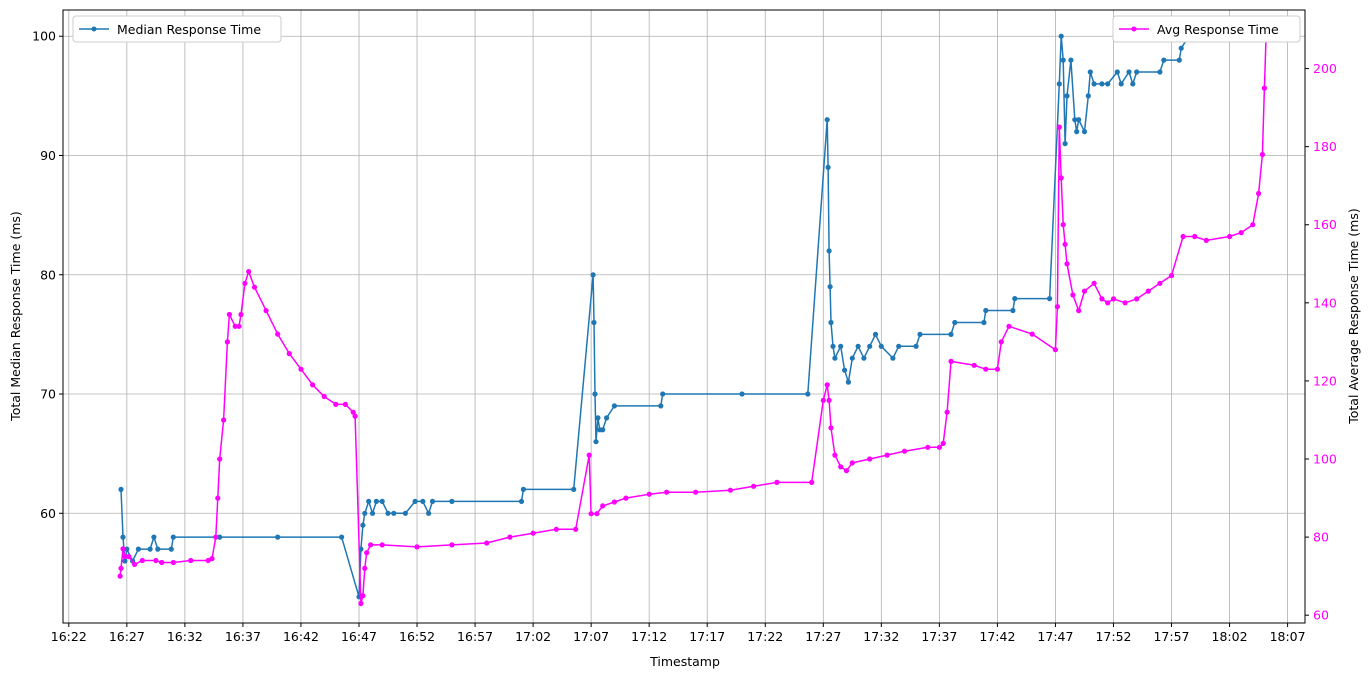  I want to click on x-tick-label: 17:57, so click(1171, 636).